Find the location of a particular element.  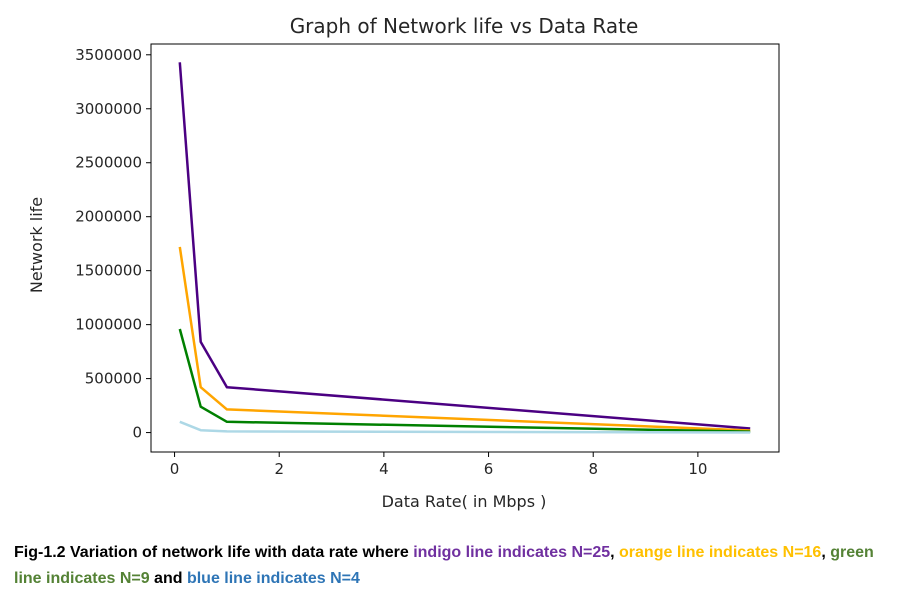

y-tick-label: 3500000 is located at coordinates (108, 55).